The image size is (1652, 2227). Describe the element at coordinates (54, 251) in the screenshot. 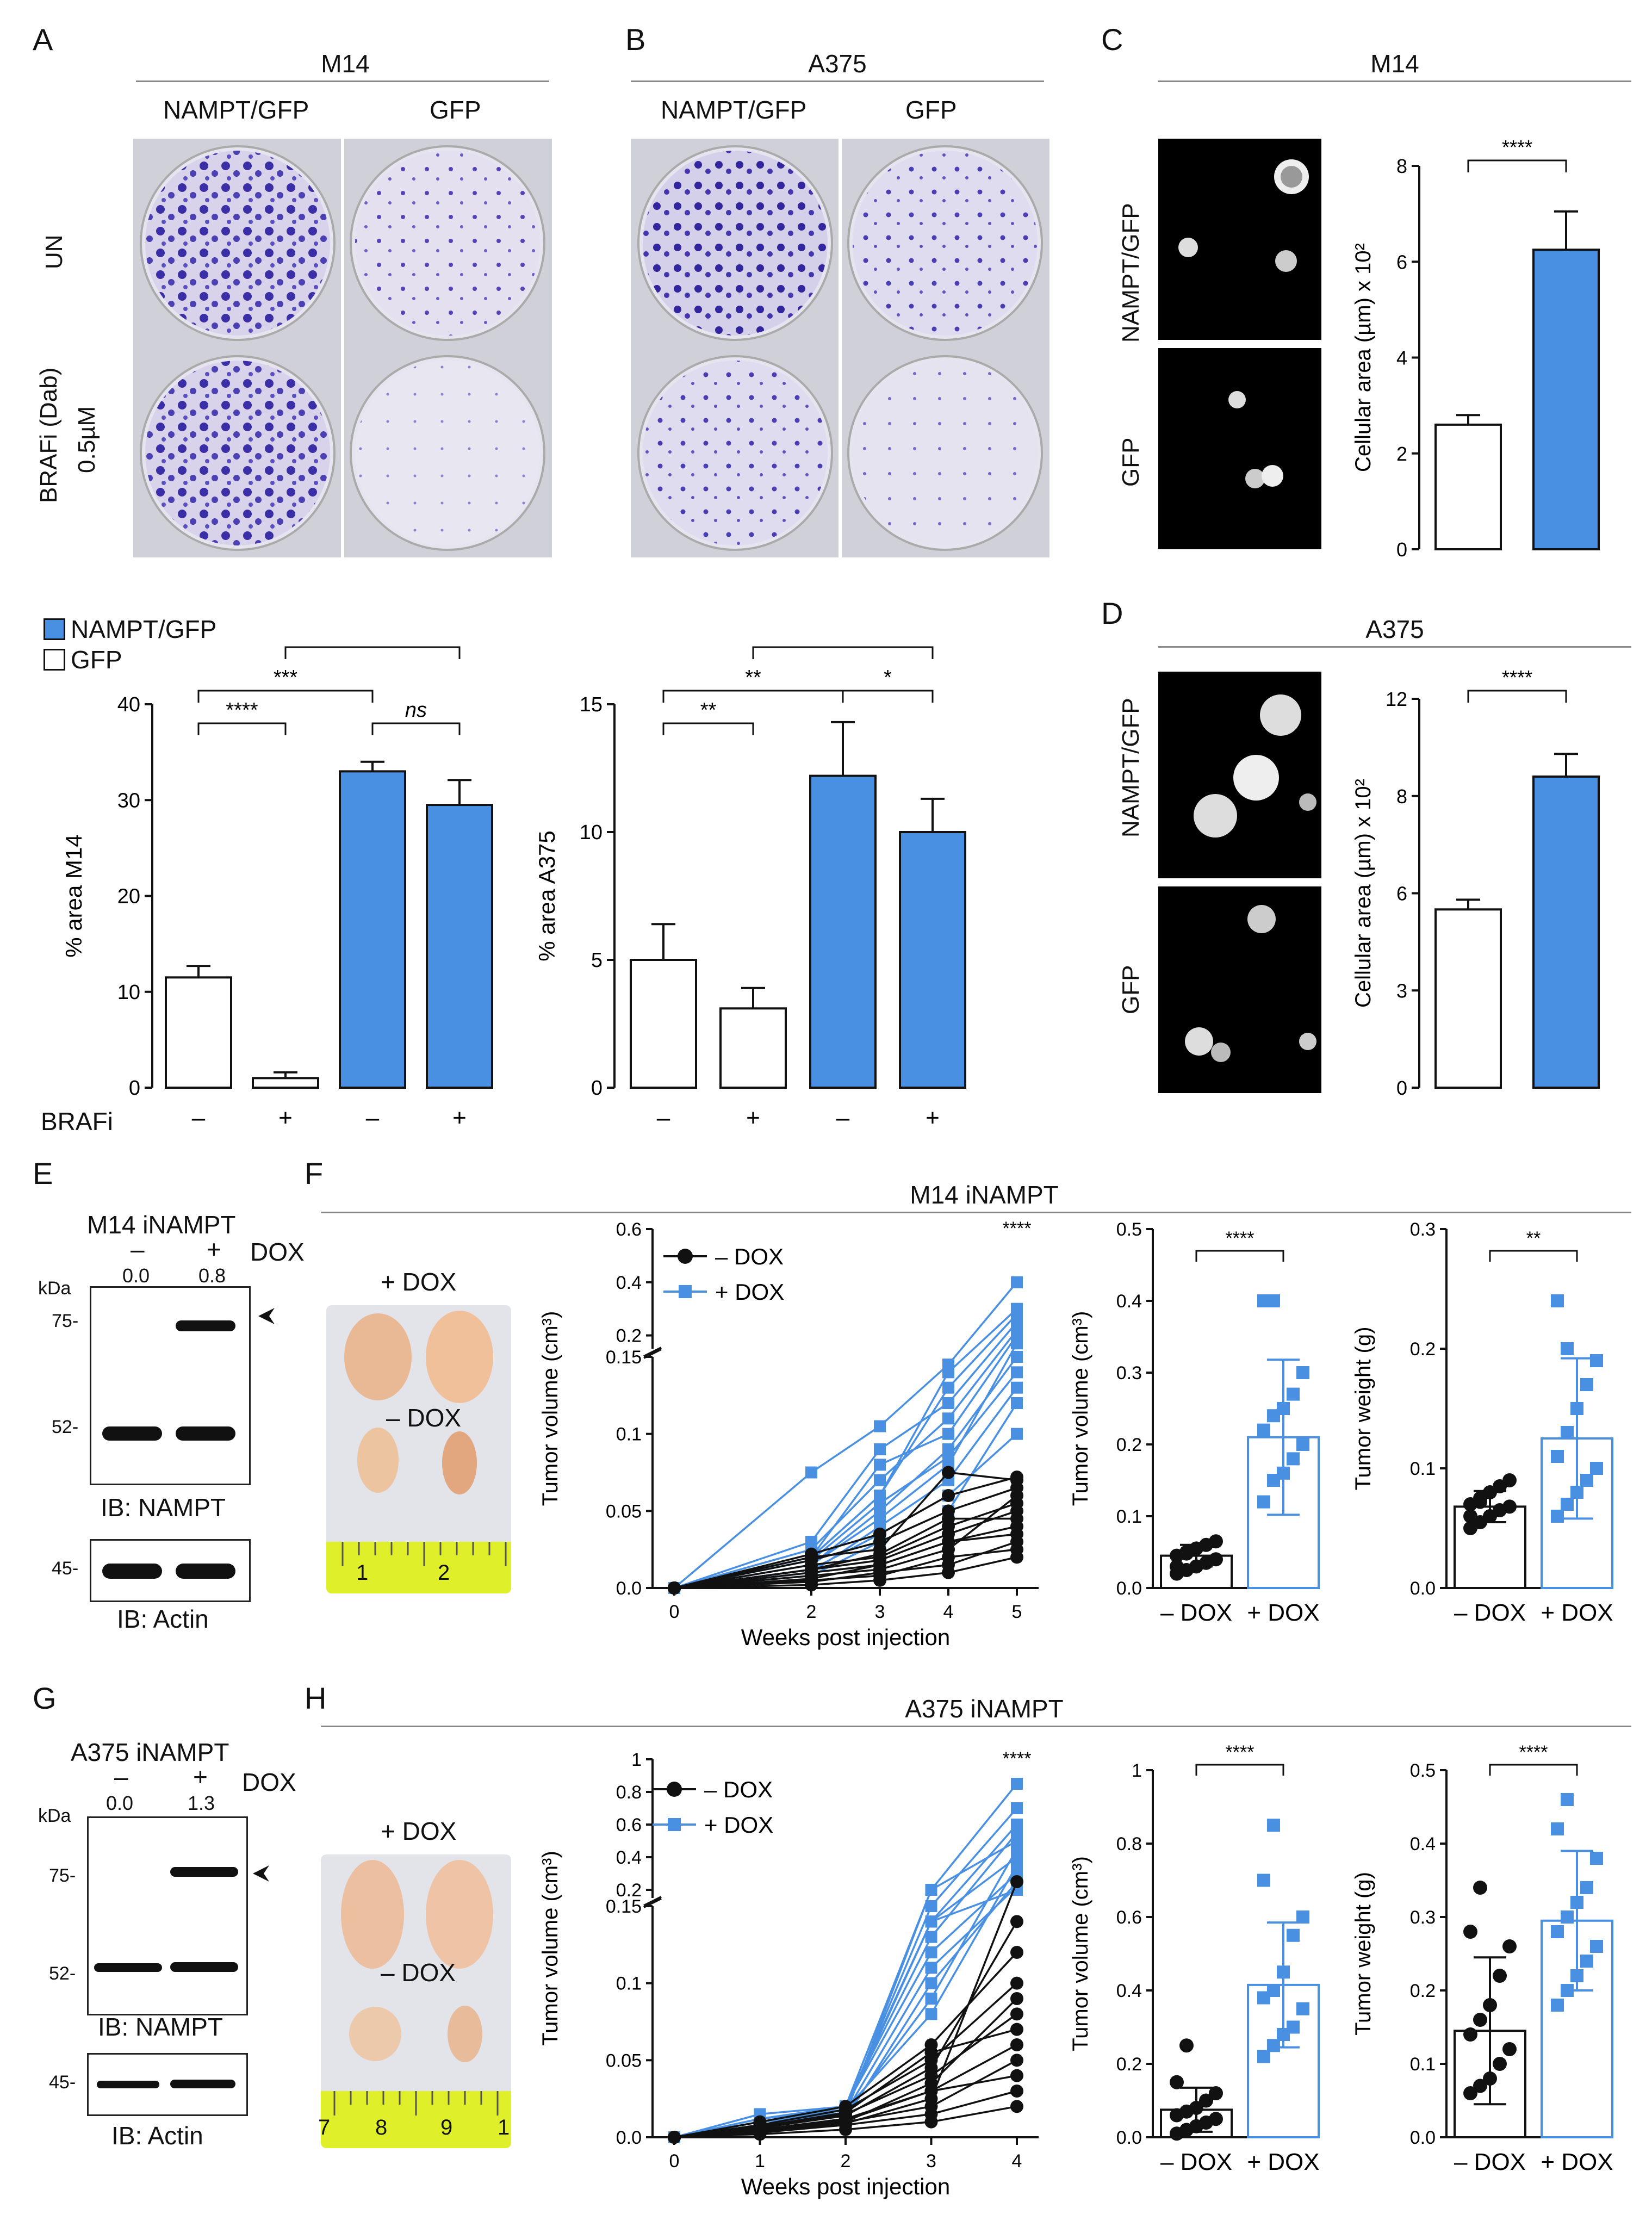

I see `panel-a-row-label-un: UN` at that location.